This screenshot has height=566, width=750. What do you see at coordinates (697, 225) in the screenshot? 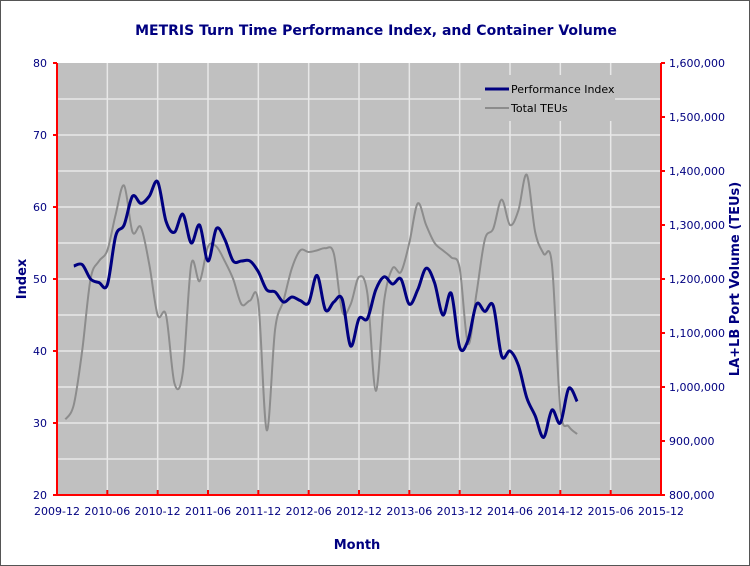
I see `y2-tick-label: 1,300,000` at bounding box center [697, 225].